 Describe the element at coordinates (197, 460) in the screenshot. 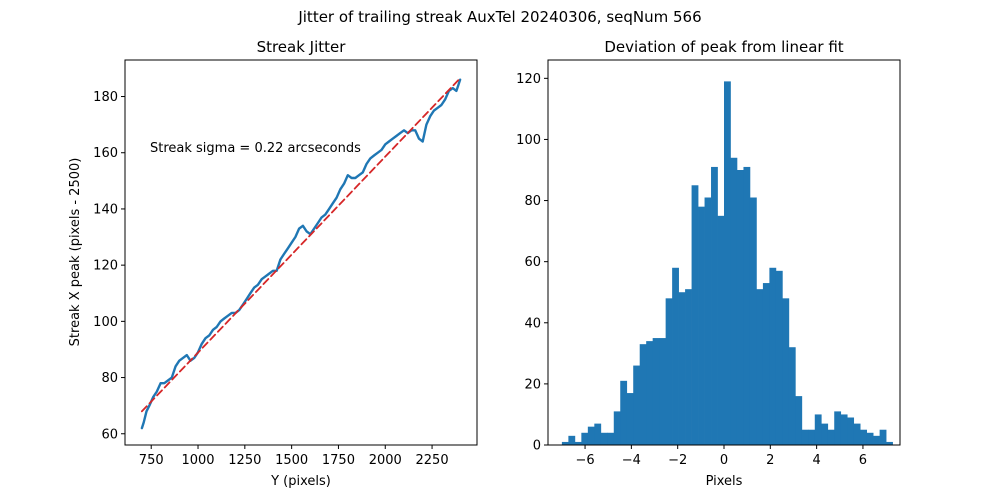

I see `streak-jitter-x-tick-label: 1000` at that location.